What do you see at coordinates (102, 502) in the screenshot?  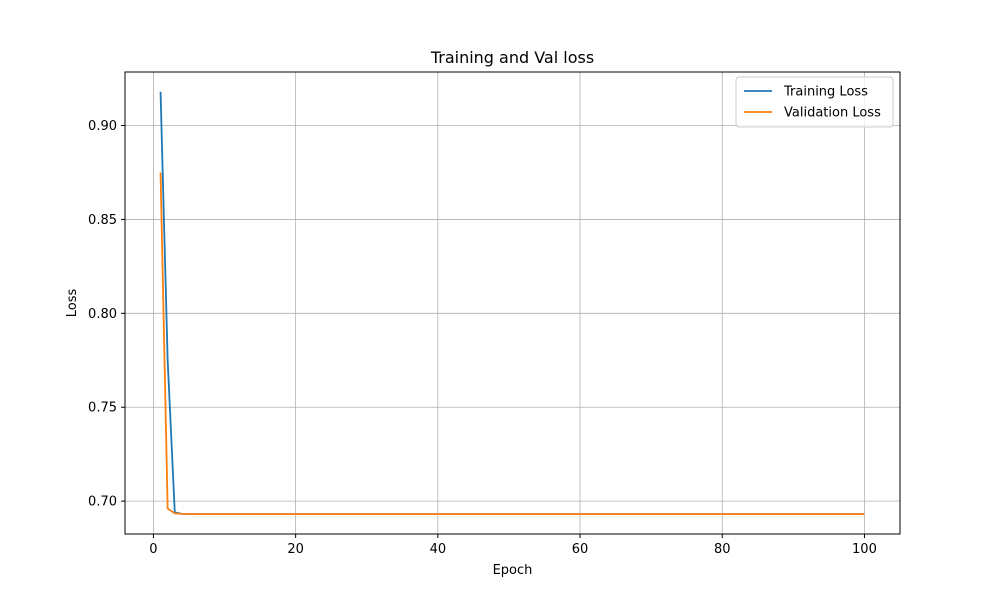 I see `y-tick-label: 0.70` at bounding box center [102, 502].